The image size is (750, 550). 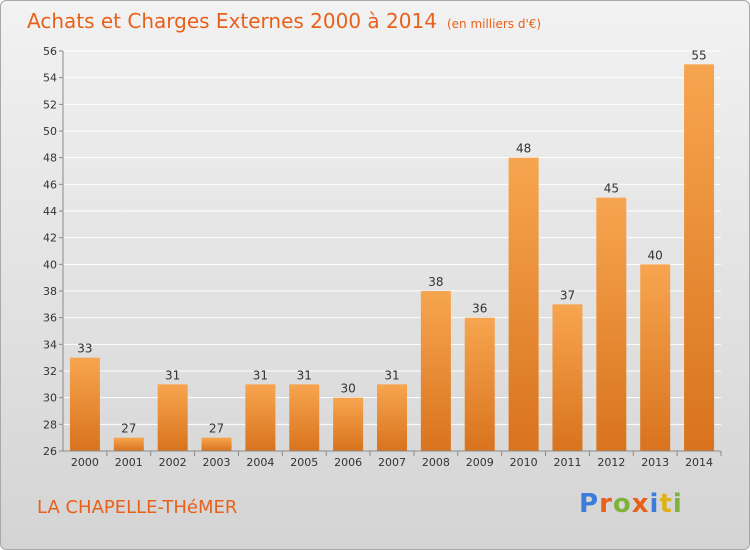 What do you see at coordinates (655, 255) in the screenshot?
I see `data-label-2013: 40` at bounding box center [655, 255].